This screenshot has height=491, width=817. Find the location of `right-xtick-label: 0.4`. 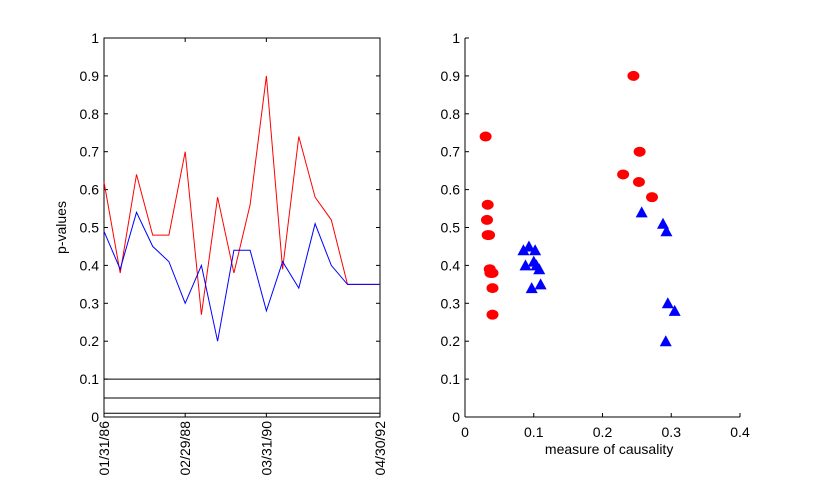

right-xtick-label: 0.4 is located at coordinates (740, 432).